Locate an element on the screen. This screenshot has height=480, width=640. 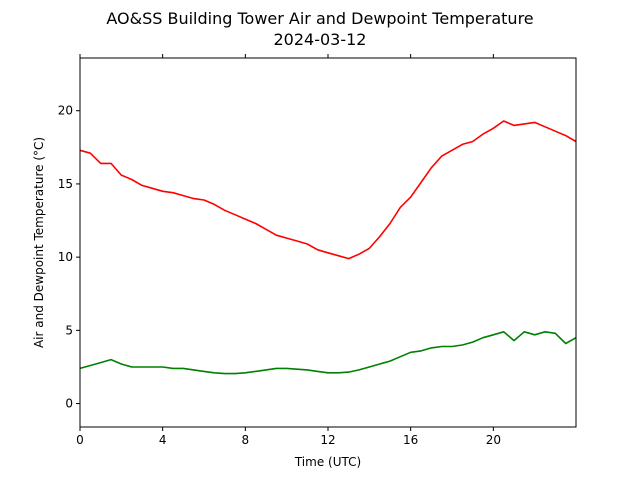
x-tick-label: 8 is located at coordinates (246, 440).